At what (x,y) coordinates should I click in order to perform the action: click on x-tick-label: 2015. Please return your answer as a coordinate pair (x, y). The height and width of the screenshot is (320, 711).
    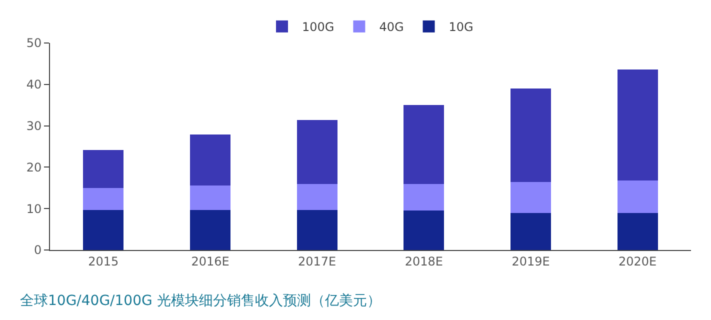
    Looking at the image, I should click on (103, 261).